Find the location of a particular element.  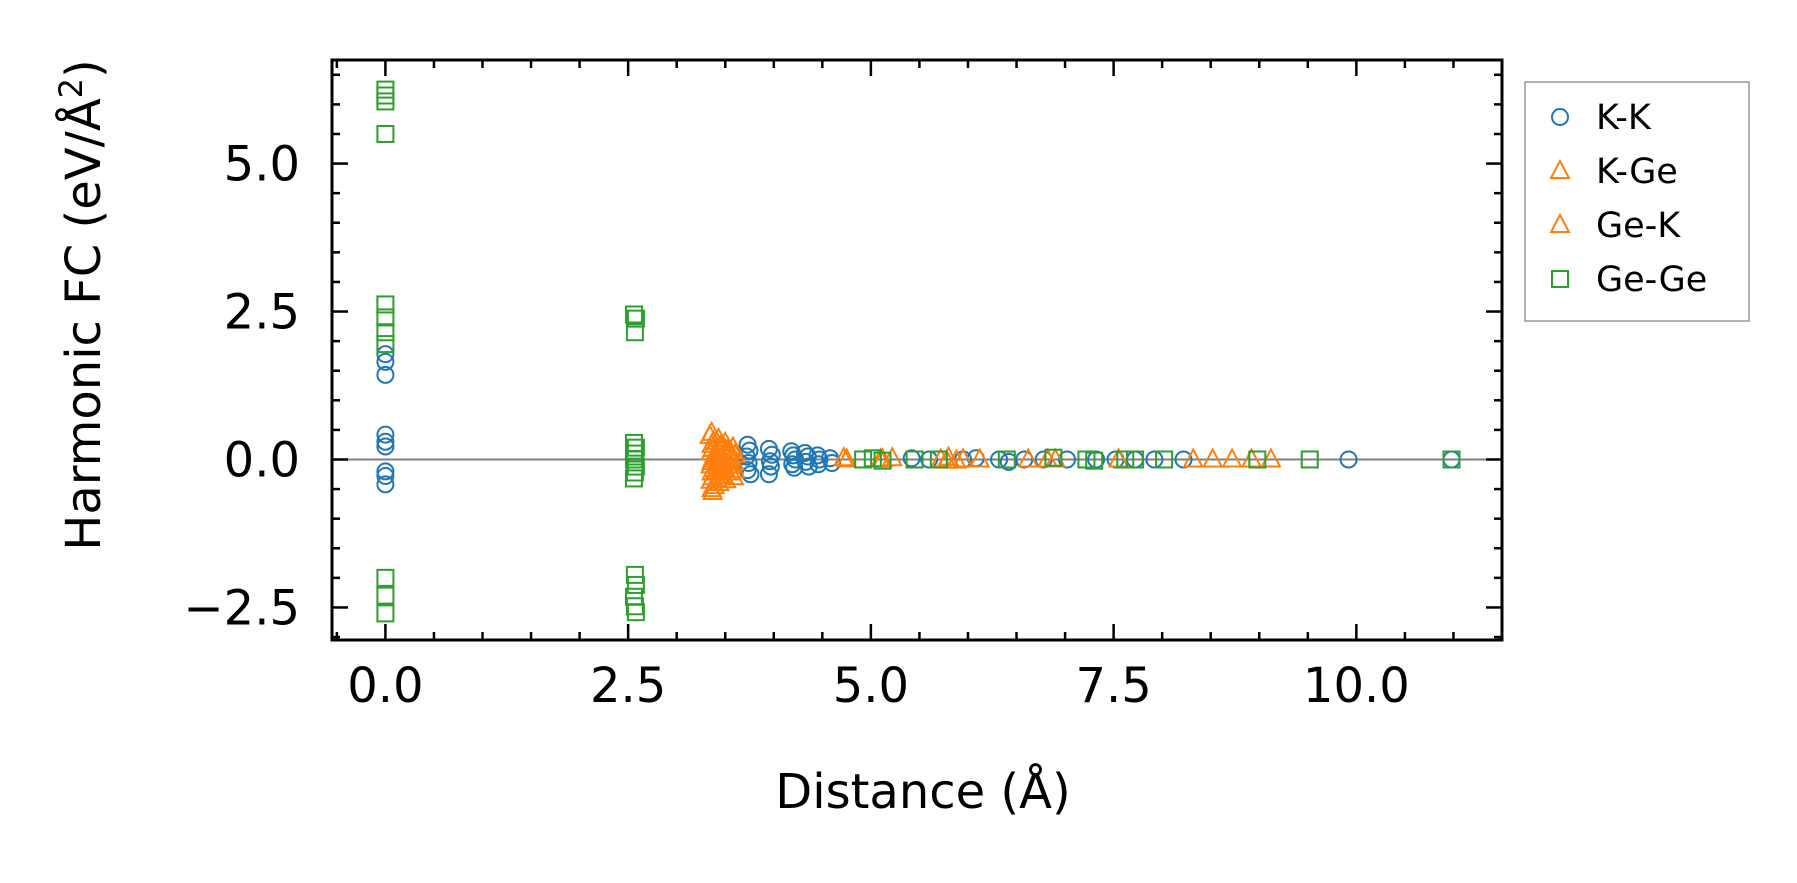

legend-label-gege: Ge-Ge is located at coordinates (1651, 280).